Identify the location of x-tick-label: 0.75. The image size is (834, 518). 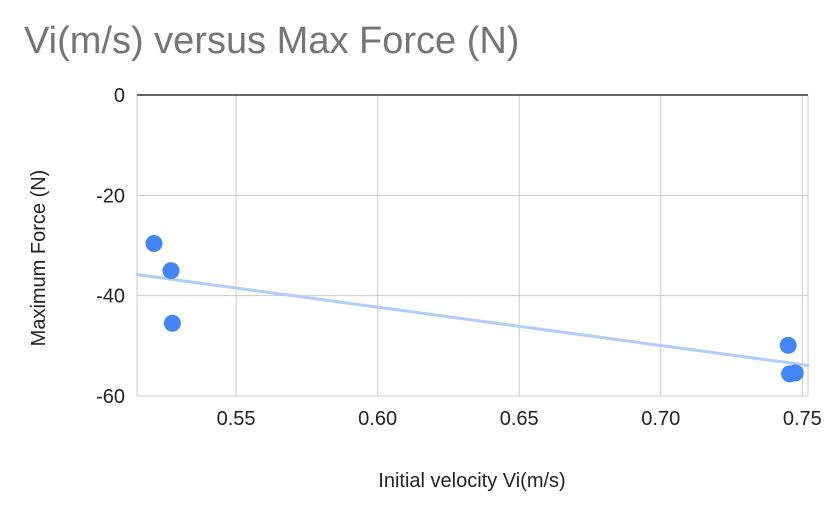
(802, 419).